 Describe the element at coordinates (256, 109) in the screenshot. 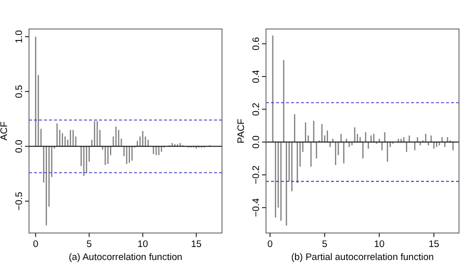

I see `y-tick-label: 0.2` at that location.